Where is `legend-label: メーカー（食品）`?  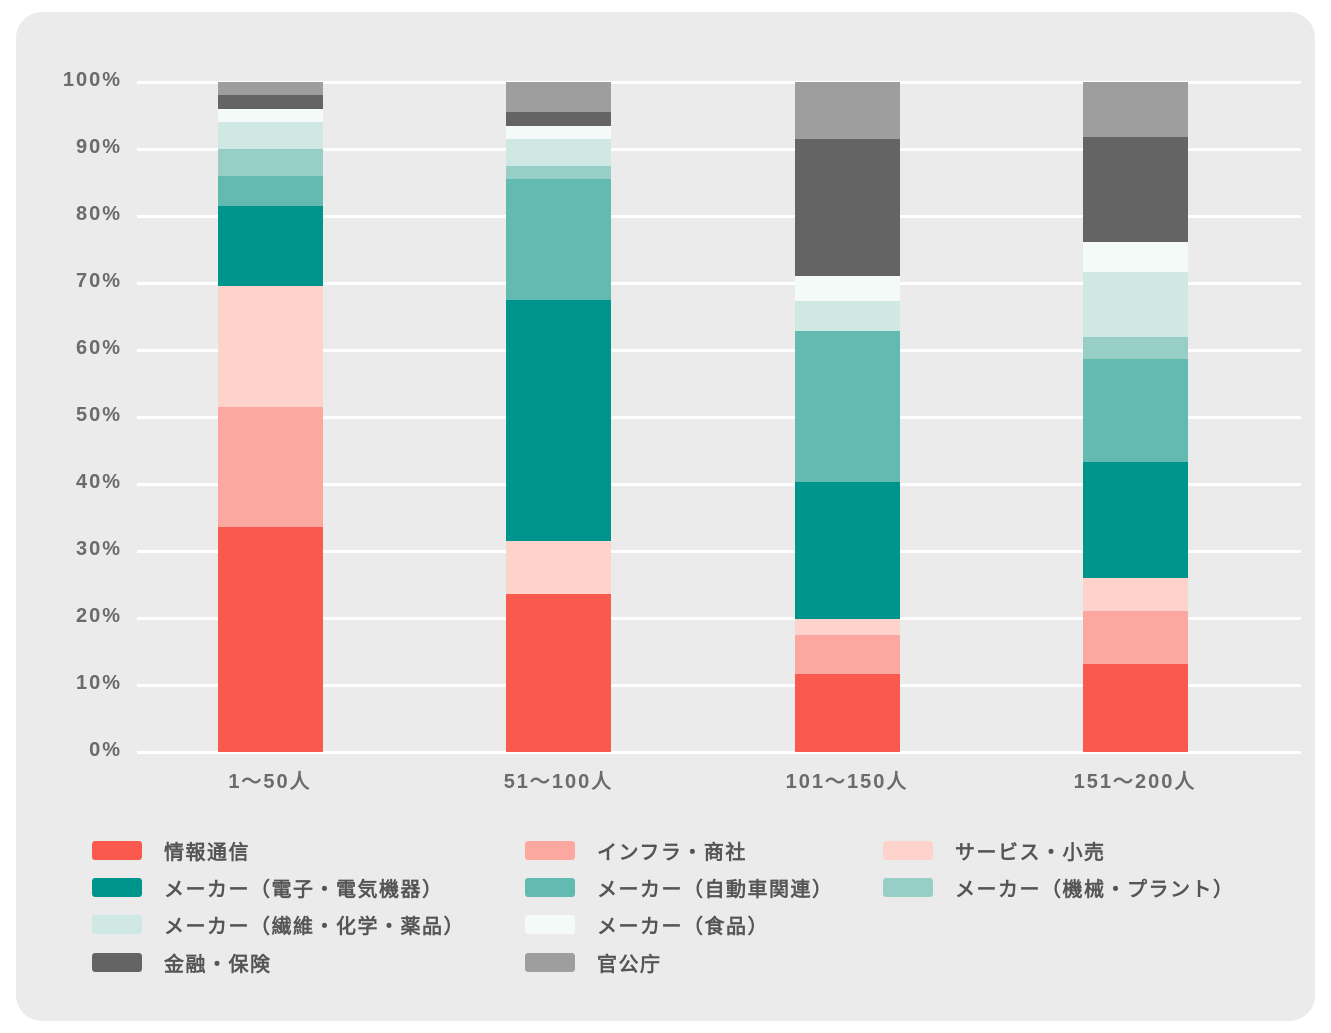
legend-label: メーカー（食品） is located at coordinates (683, 927).